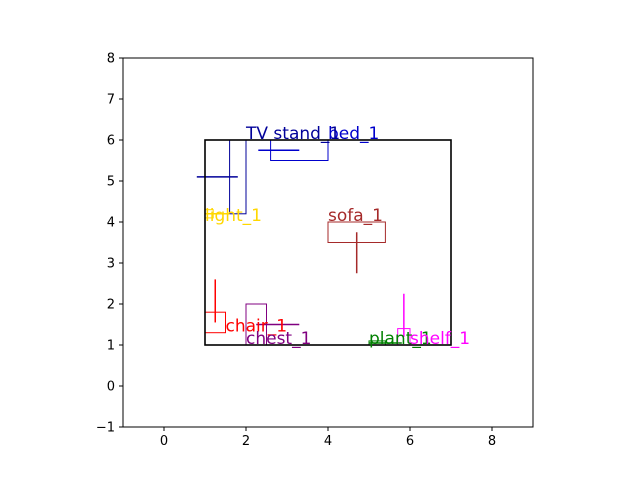  I want to click on object-label-bed-1: bed_1, so click(353, 134).